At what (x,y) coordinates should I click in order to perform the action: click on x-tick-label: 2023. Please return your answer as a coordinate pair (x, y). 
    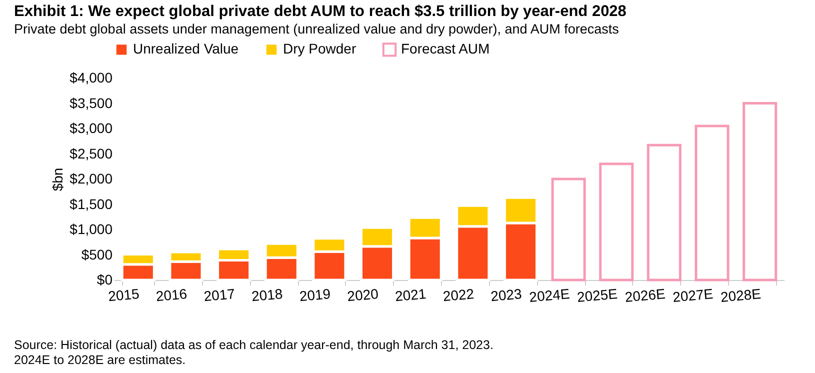
    Looking at the image, I should click on (506, 294).